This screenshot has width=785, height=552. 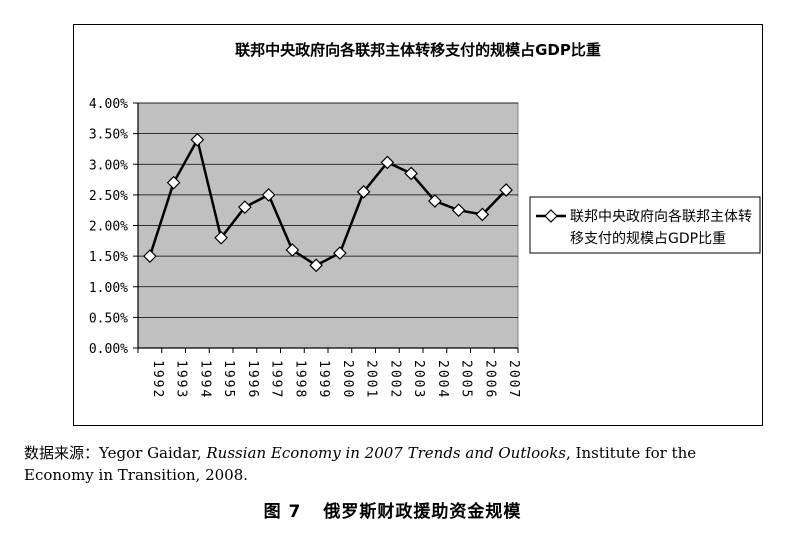 What do you see at coordinates (648, 239) in the screenshot?
I see `legend-label-line2: 移支付的规模占GDP比重` at bounding box center [648, 239].